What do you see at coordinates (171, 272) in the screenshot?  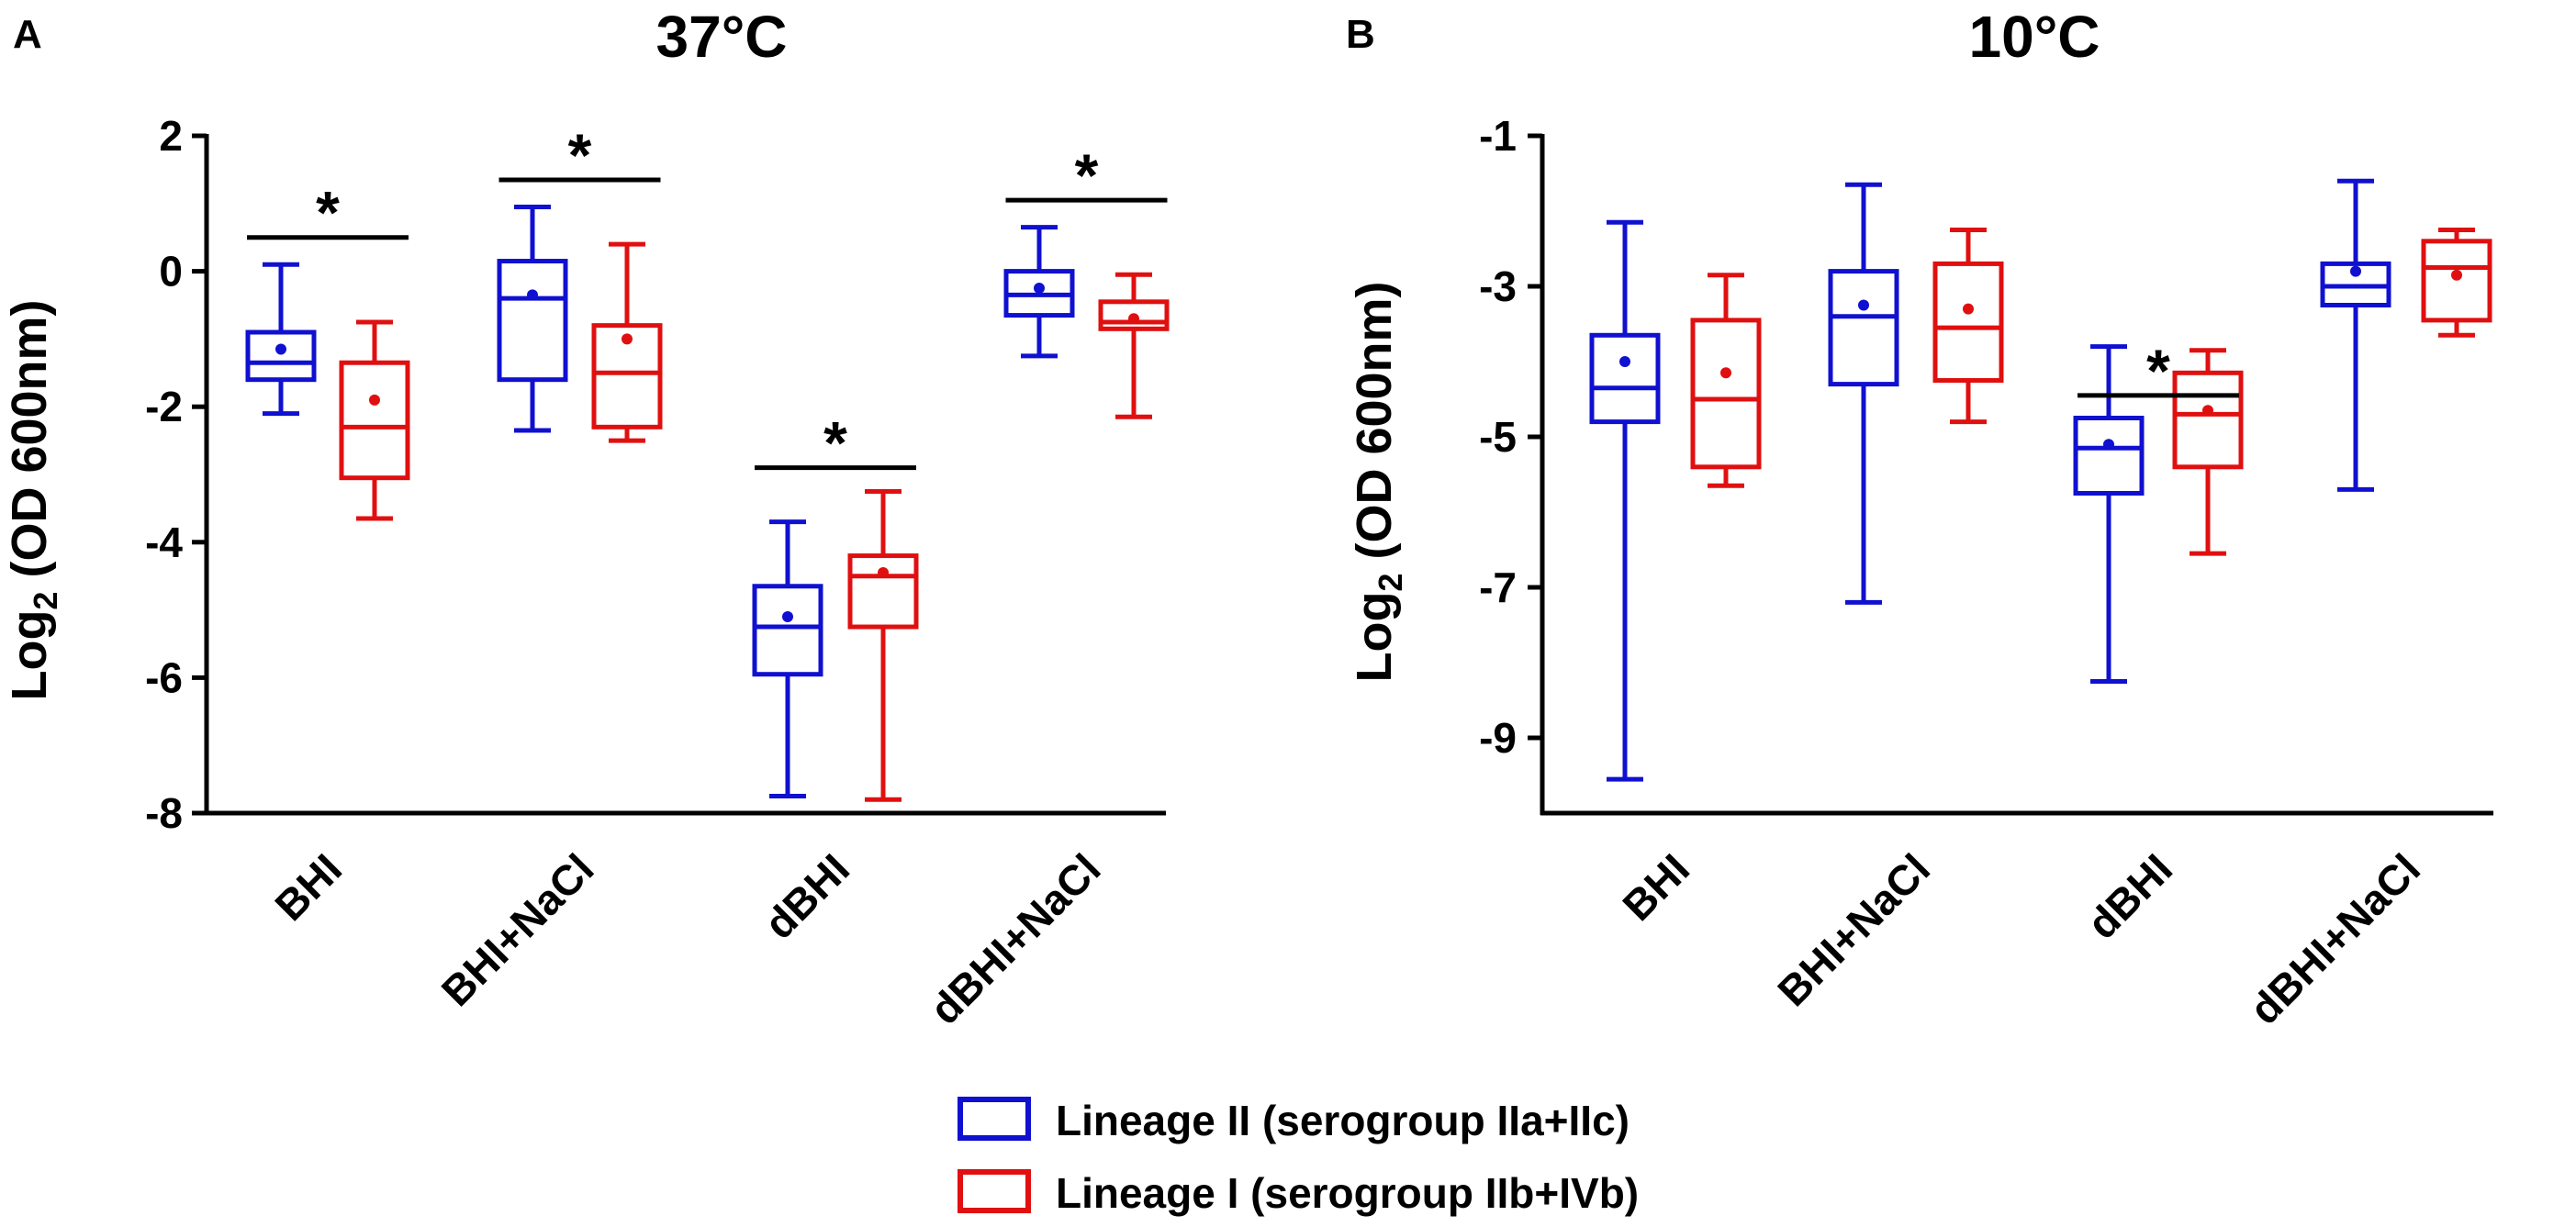 I see `panel-a-y-tick-label: 0` at bounding box center [171, 272].